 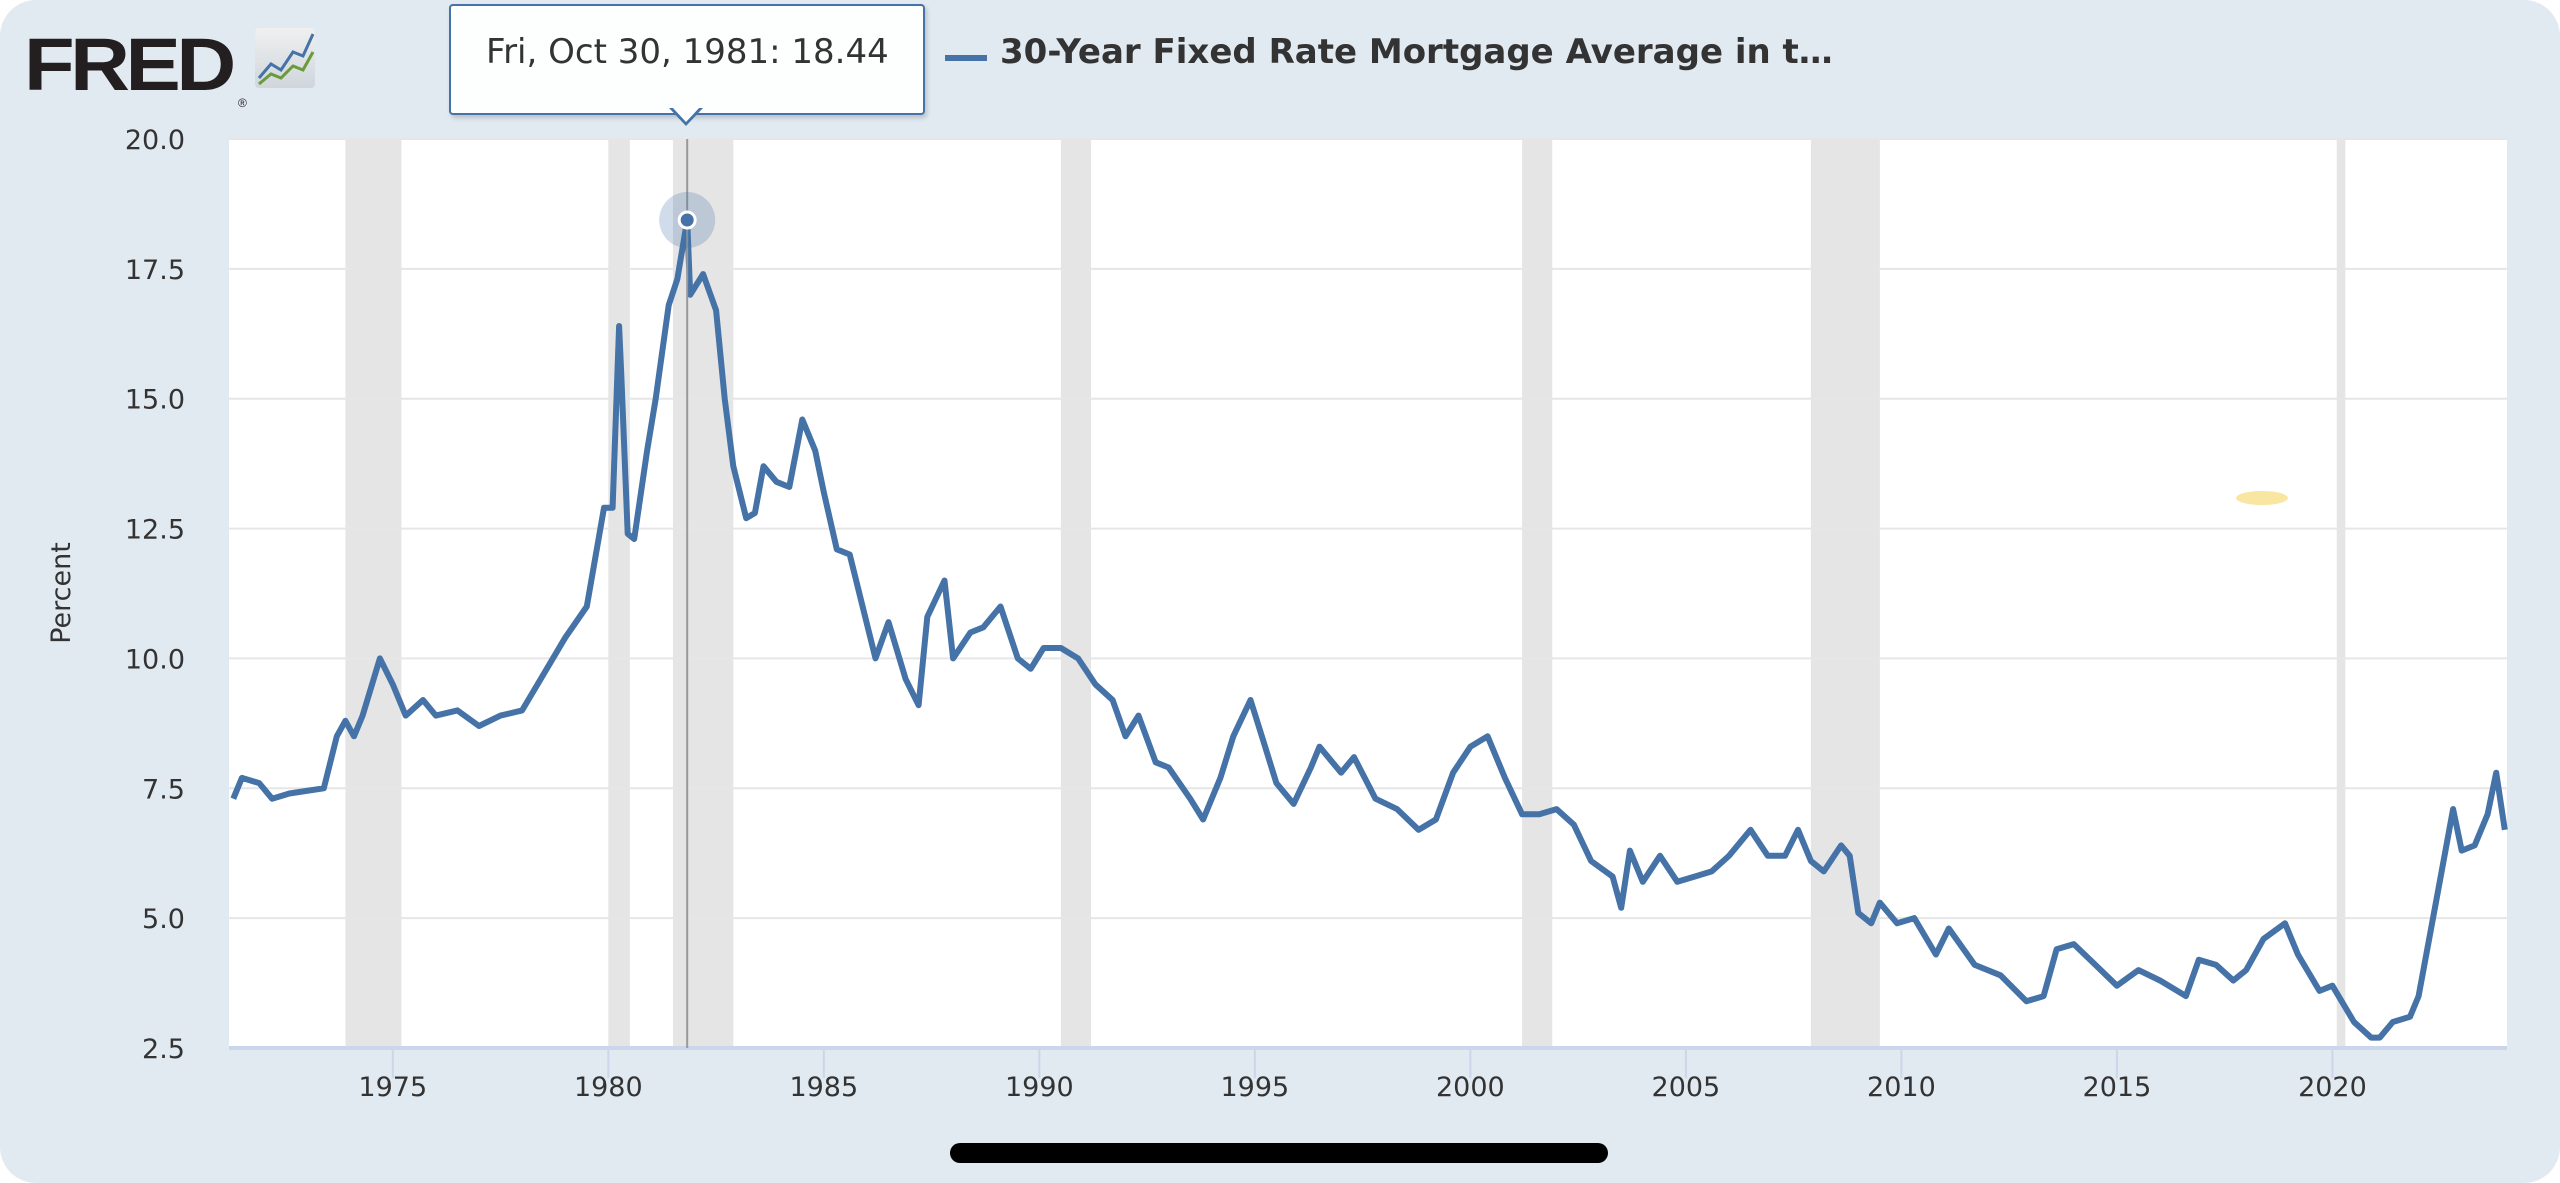 I want to click on y-tick-label: 20.0, so click(x=155, y=140).